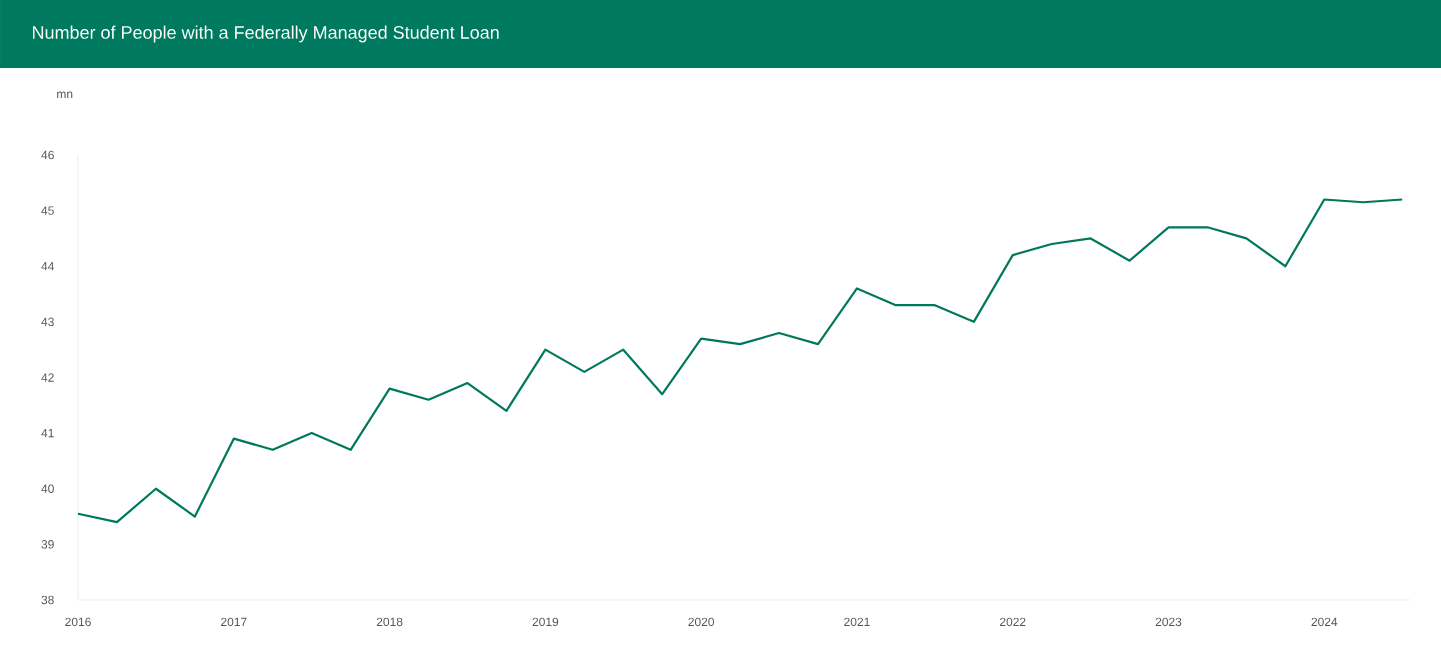 This screenshot has width=1441, height=658. I want to click on x-tick-label: 2018, so click(389, 622).